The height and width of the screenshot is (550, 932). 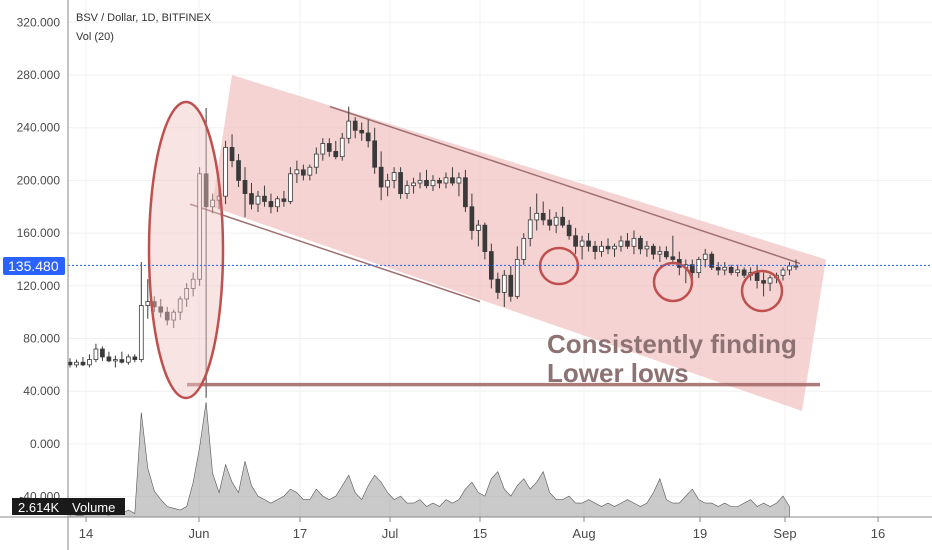 I want to click on spike-highlight-ellipse, so click(x=186, y=250).